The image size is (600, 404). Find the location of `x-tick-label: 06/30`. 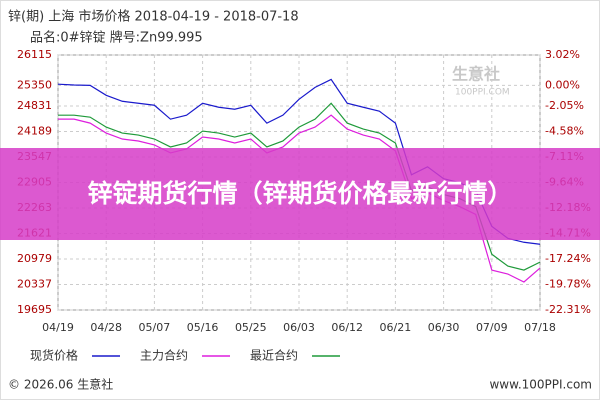

x-tick-label: 06/30 is located at coordinates (444, 327).